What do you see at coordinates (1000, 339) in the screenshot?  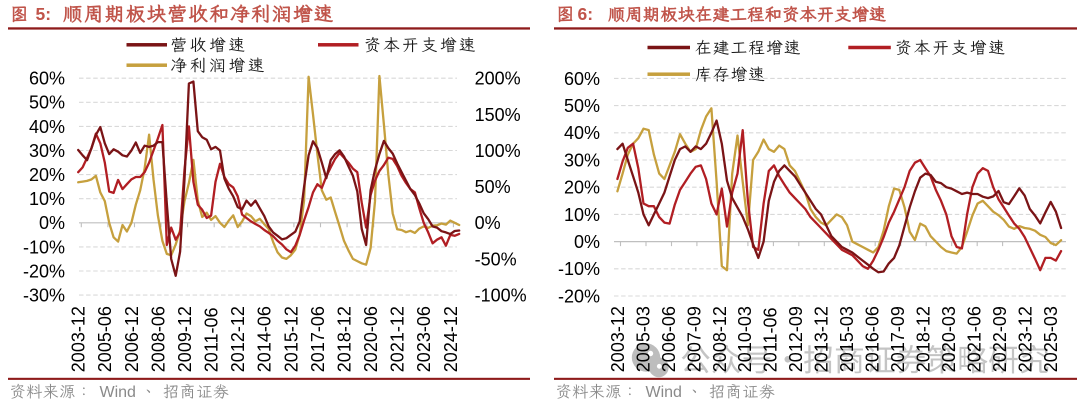 I see `svg-text: 2022-09` at bounding box center [1000, 339].